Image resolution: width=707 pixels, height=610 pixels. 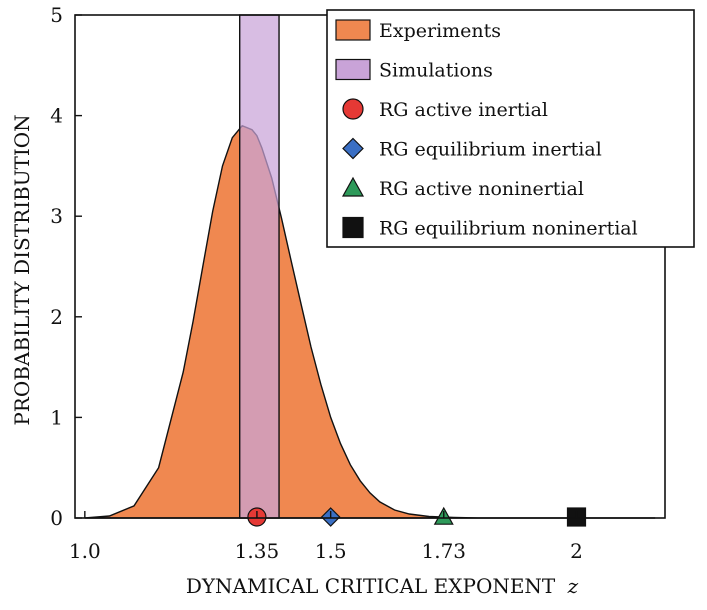 What do you see at coordinates (56, 15) in the screenshot?
I see `y-tick-label: 5` at bounding box center [56, 15].